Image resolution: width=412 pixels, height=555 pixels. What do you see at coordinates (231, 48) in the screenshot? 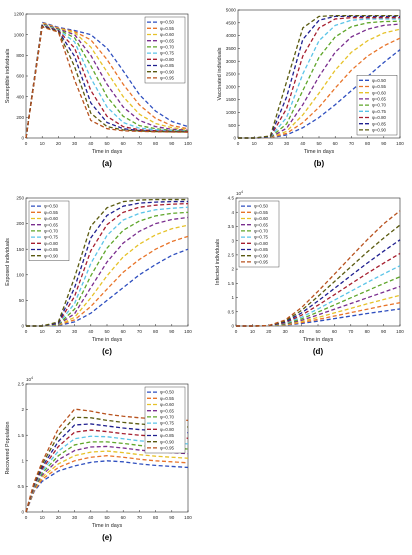
I see `y-tick-label: 3500` at bounding box center [231, 48].